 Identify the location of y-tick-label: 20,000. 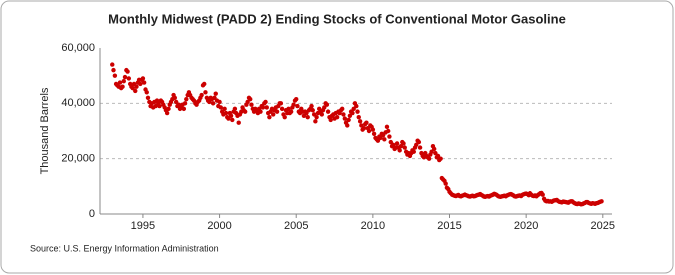
(78, 159).